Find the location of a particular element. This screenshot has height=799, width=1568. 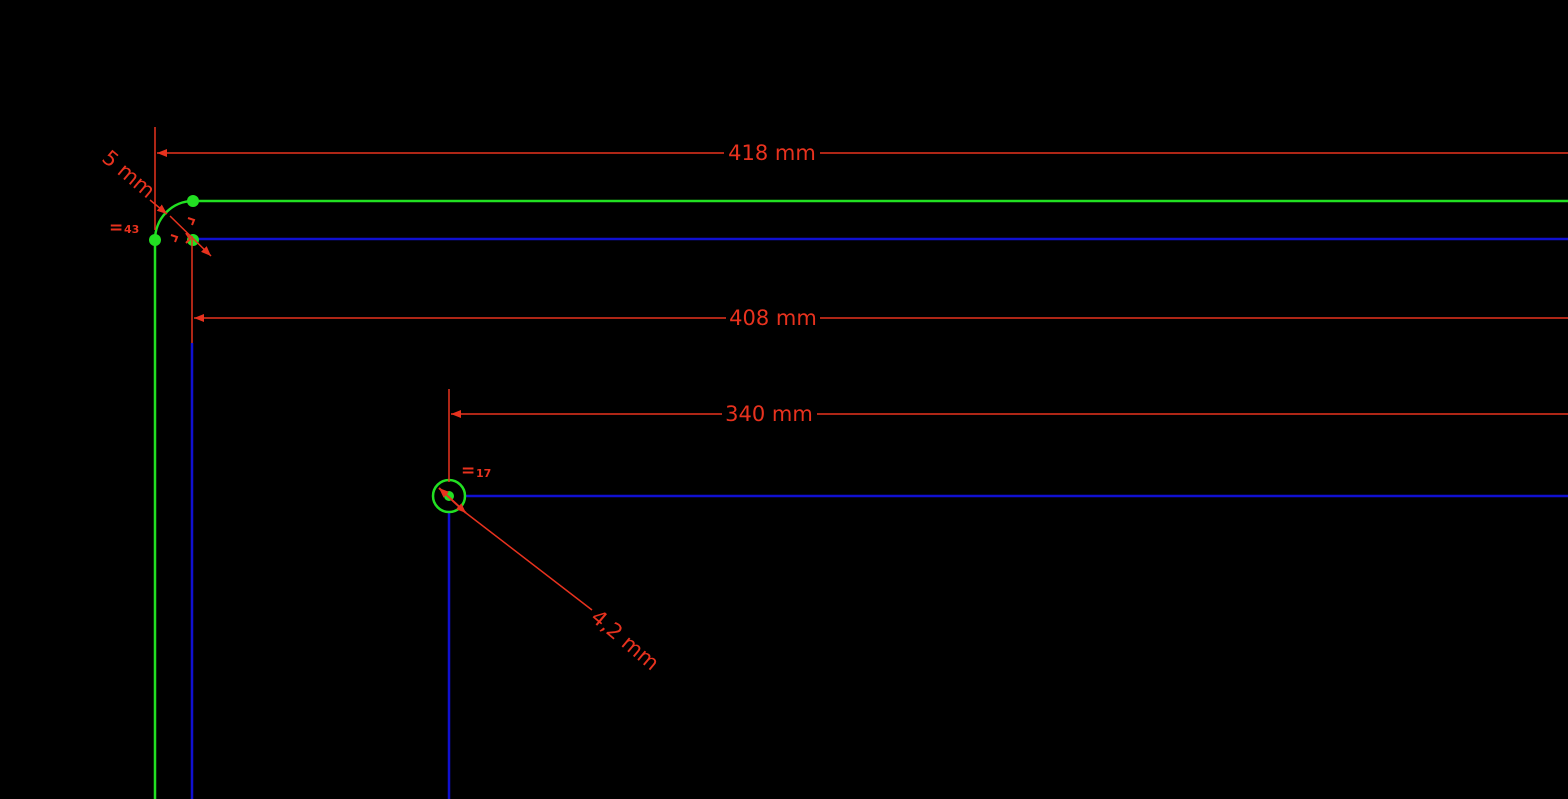

dimension-label-top-width: 418 mm is located at coordinates (772, 153).